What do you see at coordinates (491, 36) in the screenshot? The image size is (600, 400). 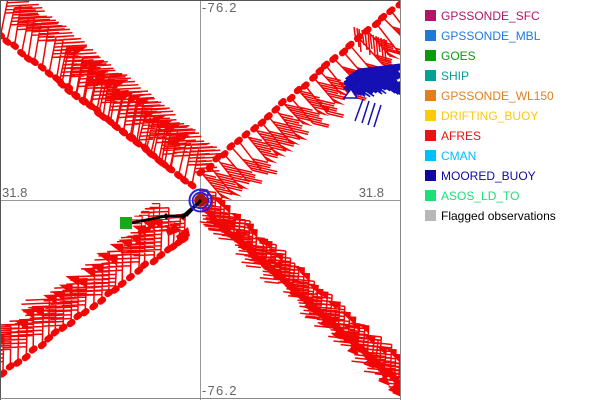 I see `svg-text: GPSSONDE_MBL` at bounding box center [491, 36].